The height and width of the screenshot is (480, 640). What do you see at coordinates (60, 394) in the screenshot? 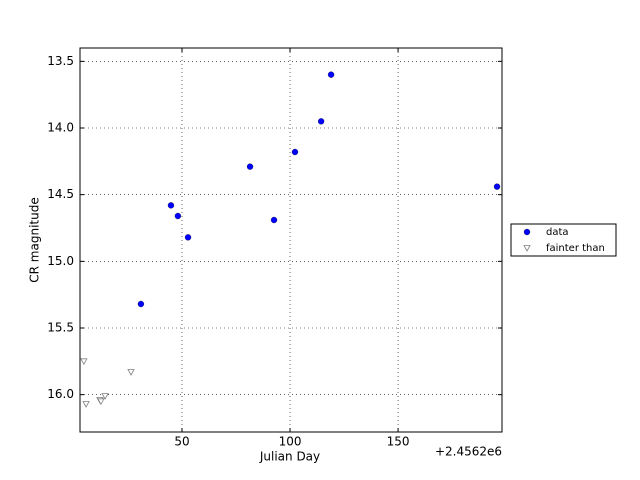
I see `y-tick-label: 16.0` at bounding box center [60, 394].